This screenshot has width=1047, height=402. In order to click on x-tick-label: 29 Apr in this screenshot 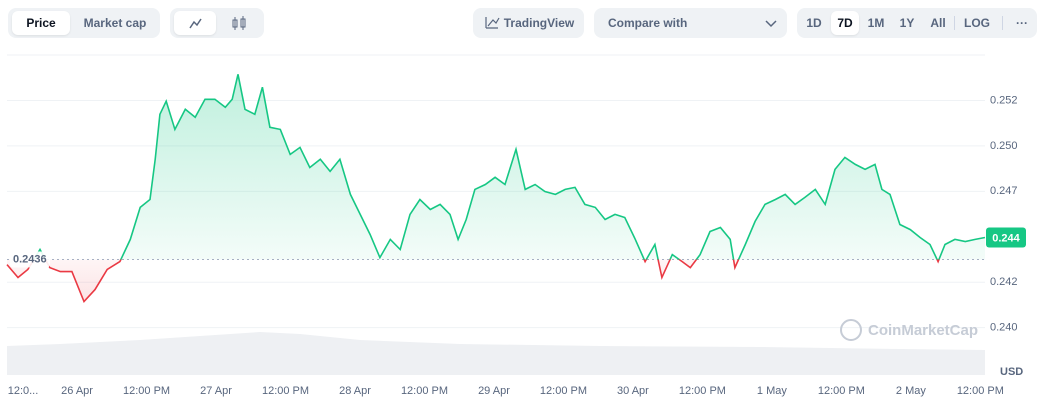, I will do `click(494, 391)`.